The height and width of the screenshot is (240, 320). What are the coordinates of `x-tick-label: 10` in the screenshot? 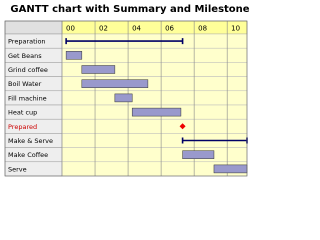 It's located at (235, 29).